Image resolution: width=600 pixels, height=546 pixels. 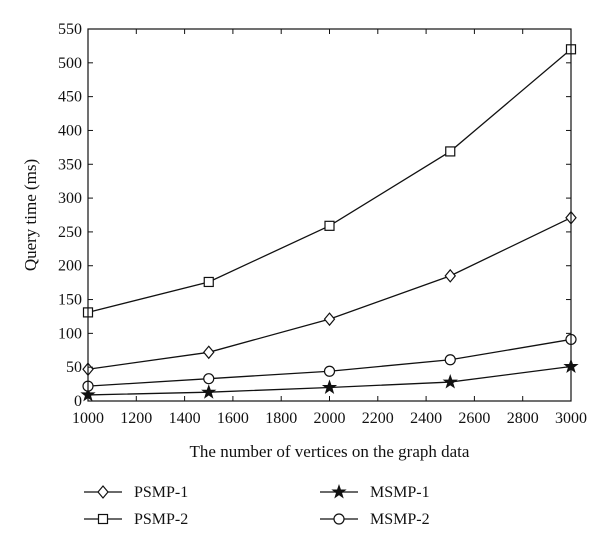 What do you see at coordinates (70, 130) in the screenshot?
I see `y-tick-label-400: 400` at bounding box center [70, 130].